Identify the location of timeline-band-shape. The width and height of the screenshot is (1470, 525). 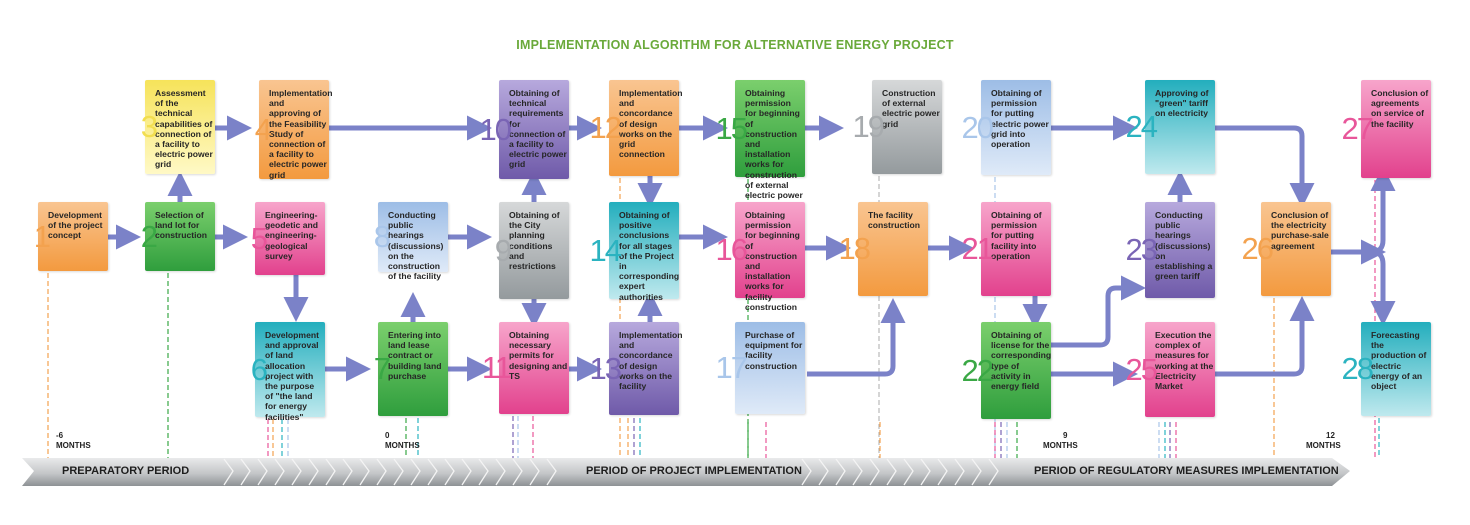
(686, 472).